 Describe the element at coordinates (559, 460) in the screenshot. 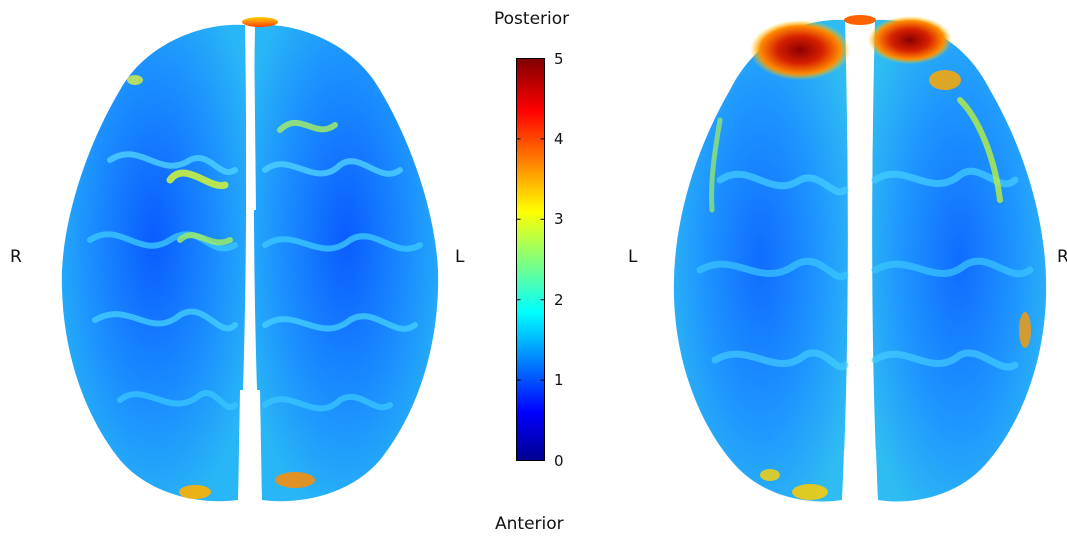

I see `colorbar-tick-label: 0` at that location.